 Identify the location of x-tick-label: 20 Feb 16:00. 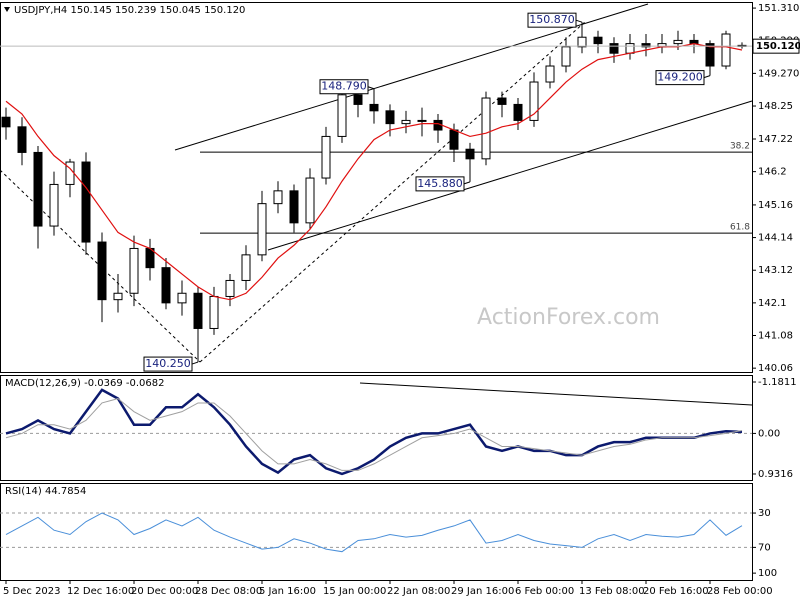
(676, 591).